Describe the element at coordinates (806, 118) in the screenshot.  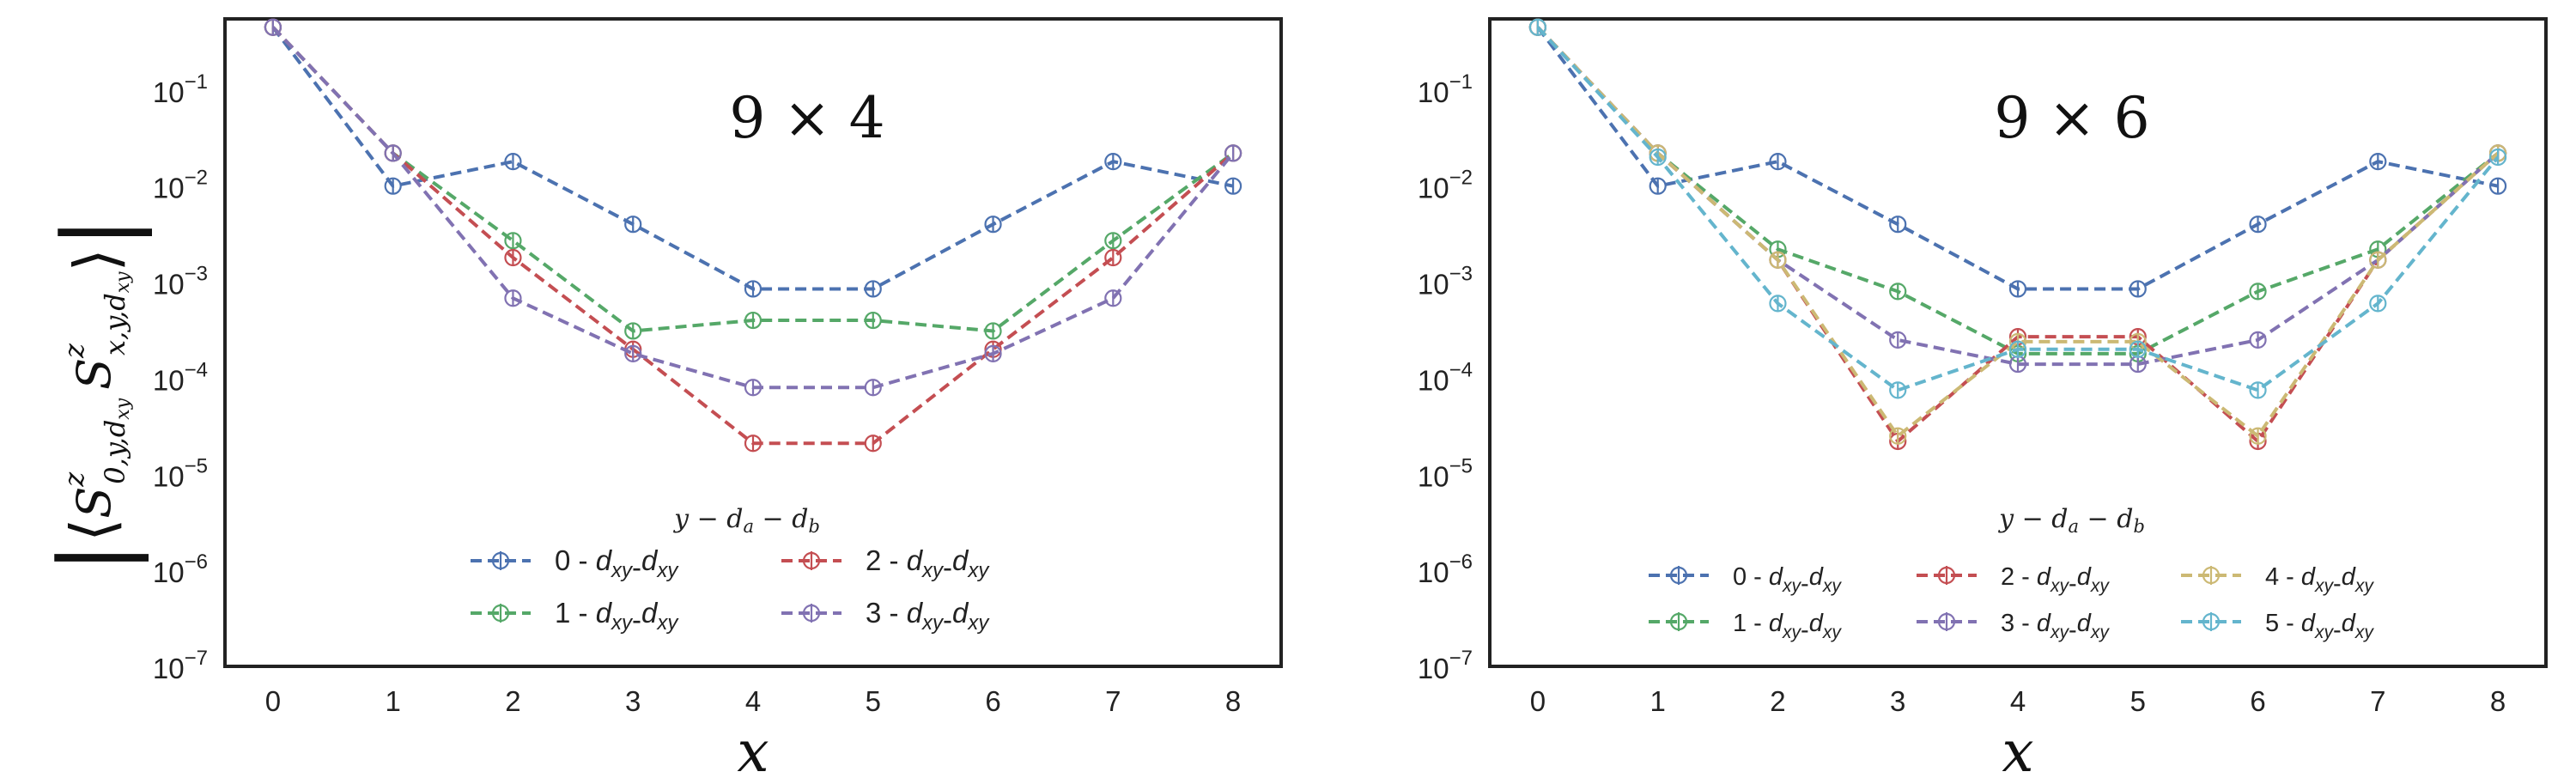
I see `panel-title: 9 × 4` at that location.